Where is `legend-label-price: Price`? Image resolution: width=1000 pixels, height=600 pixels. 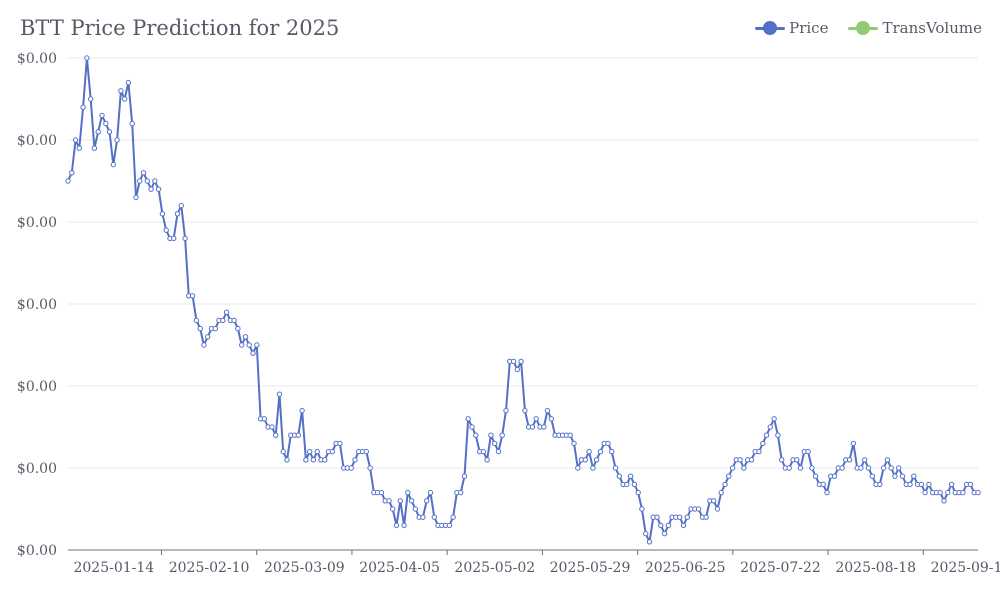 legend-label-price: Price is located at coordinates (809, 28).